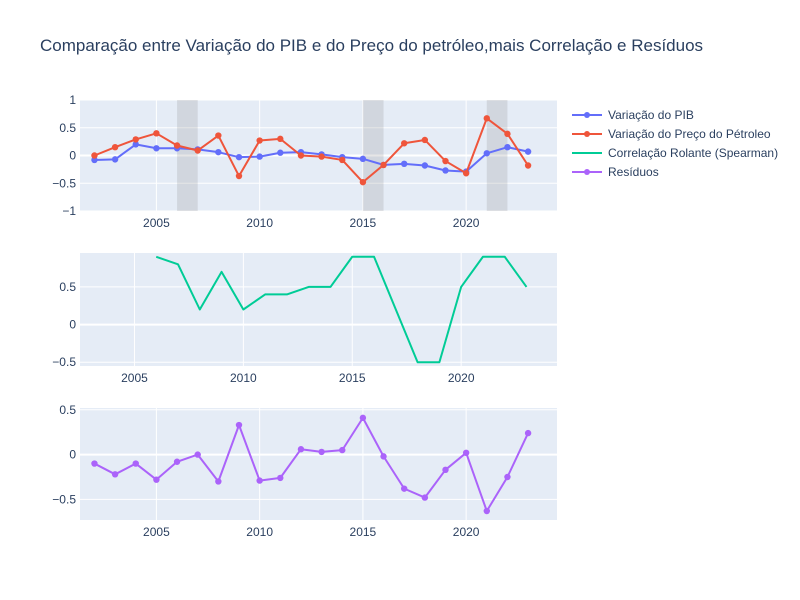 This screenshot has height=600, width=800. I want to click on panel-gdp-oil: 2005 2010 2015 2020 −1 −0.5 0 0.5 1, so click(304, 161).